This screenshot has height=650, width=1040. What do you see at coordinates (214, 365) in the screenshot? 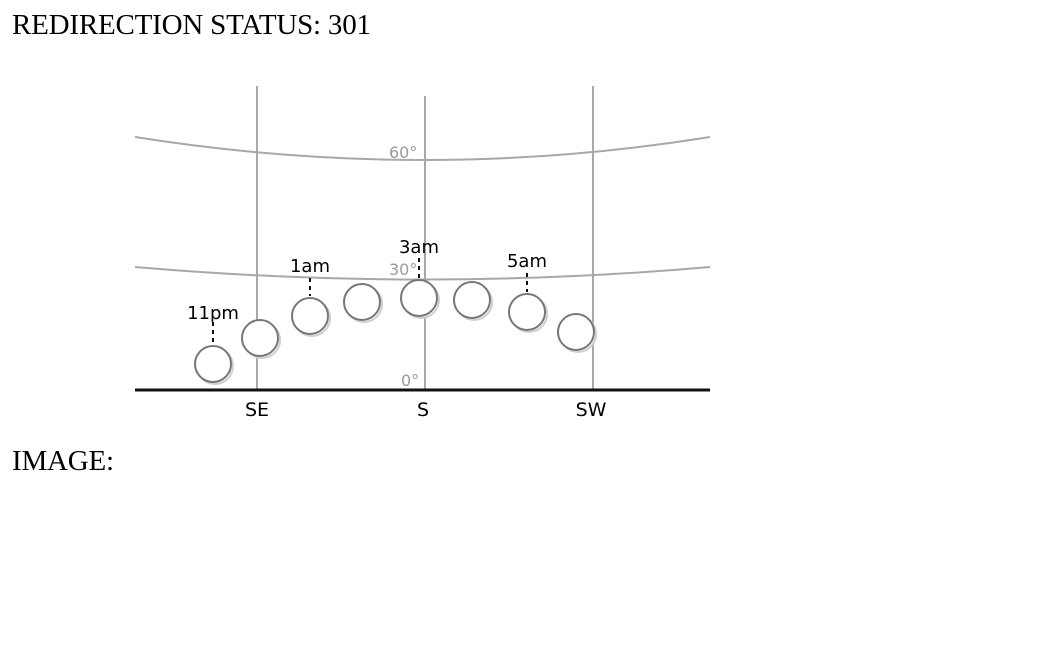
I see `moon-position-11pm` at bounding box center [214, 365].